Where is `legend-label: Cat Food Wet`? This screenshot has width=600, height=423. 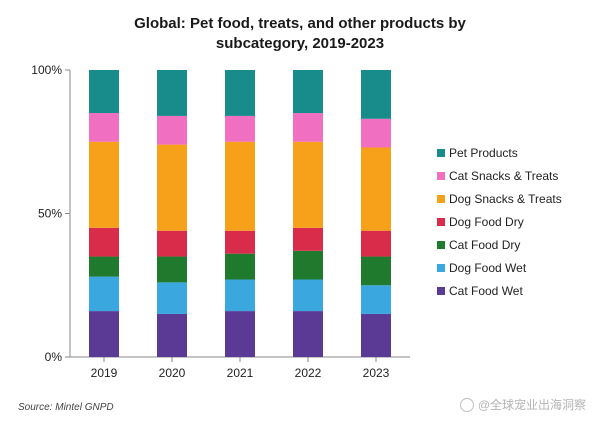 legend-label: Cat Food Wet is located at coordinates (486, 291).